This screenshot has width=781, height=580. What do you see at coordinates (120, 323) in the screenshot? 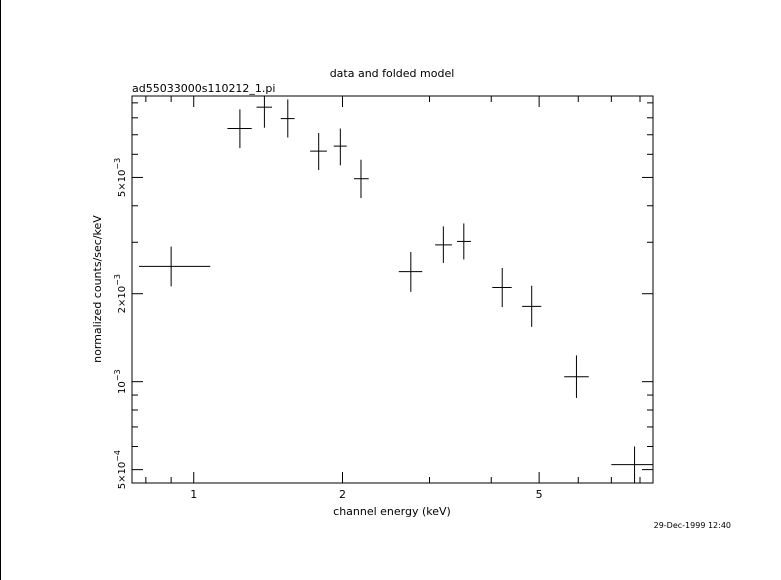
I see `y-tick-labels: 5×10−4 10−3 2×10−3 5×10−3` at bounding box center [120, 323].